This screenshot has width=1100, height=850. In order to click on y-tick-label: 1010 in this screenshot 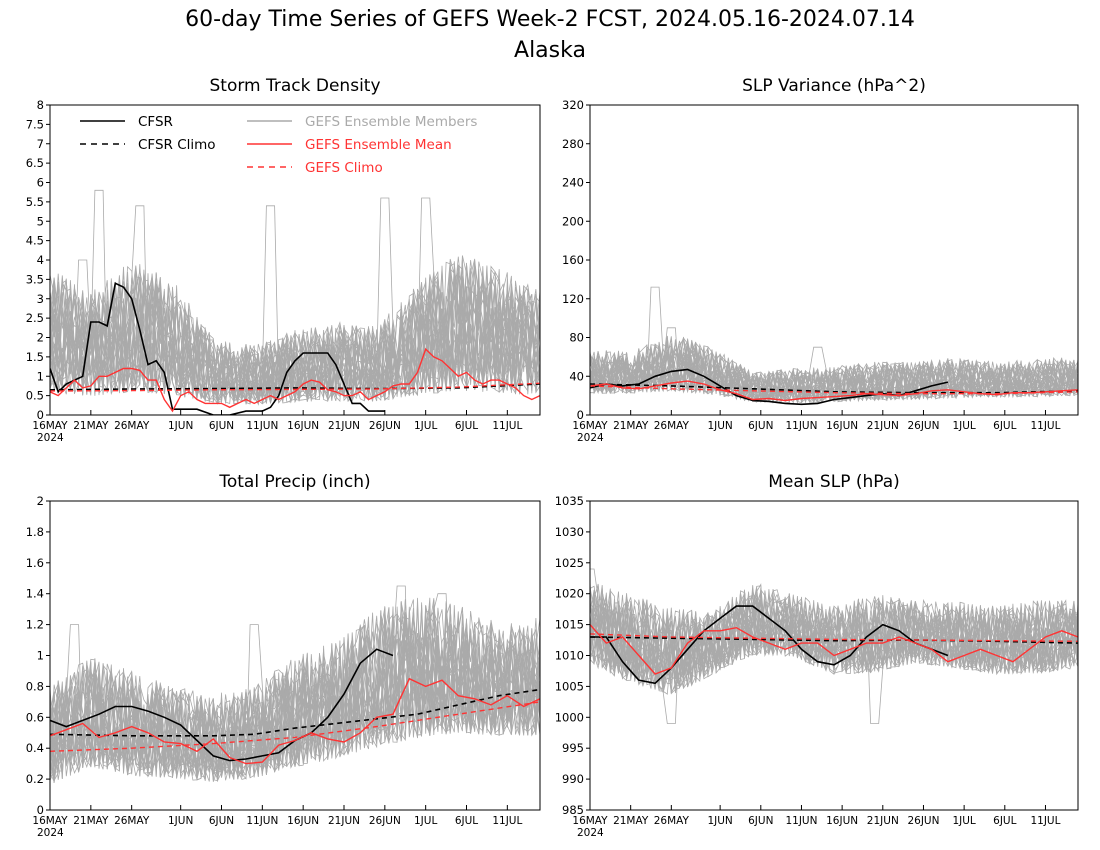, I will do `click(569, 656)`.